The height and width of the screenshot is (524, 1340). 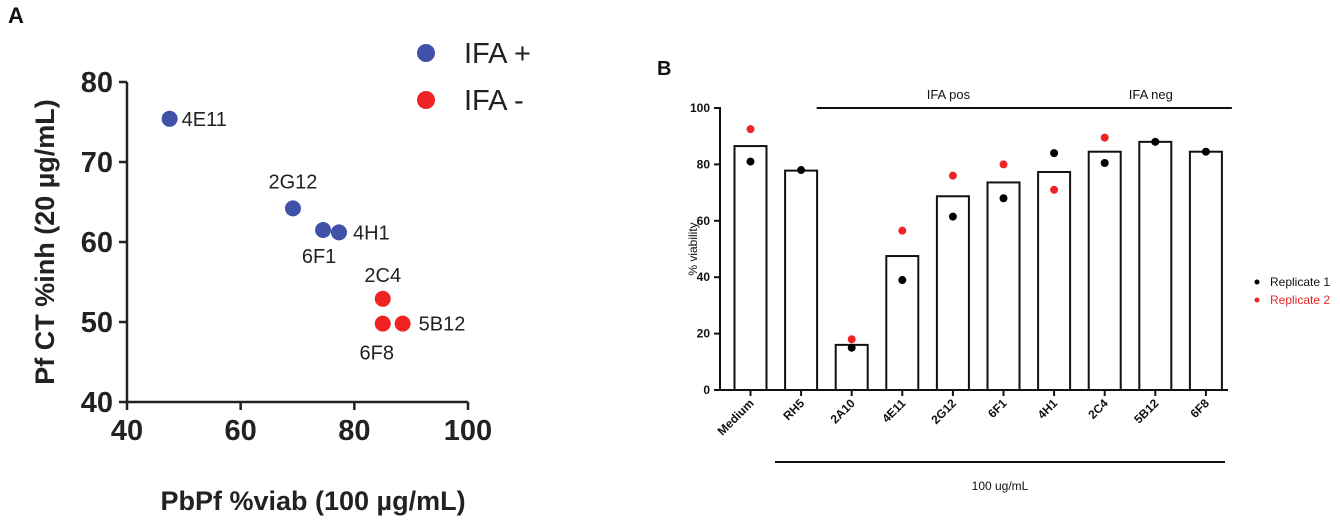 I want to click on scatter-point-label: 4E11, so click(x=204, y=120).